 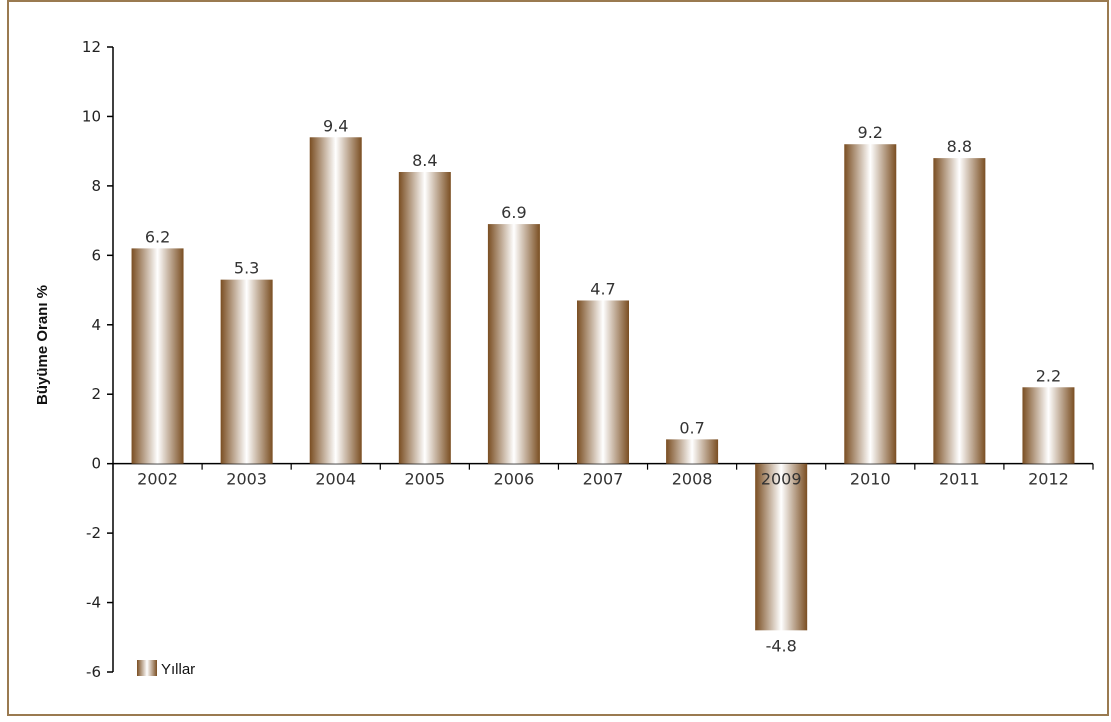 I want to click on bar-2002, so click(x=157, y=356).